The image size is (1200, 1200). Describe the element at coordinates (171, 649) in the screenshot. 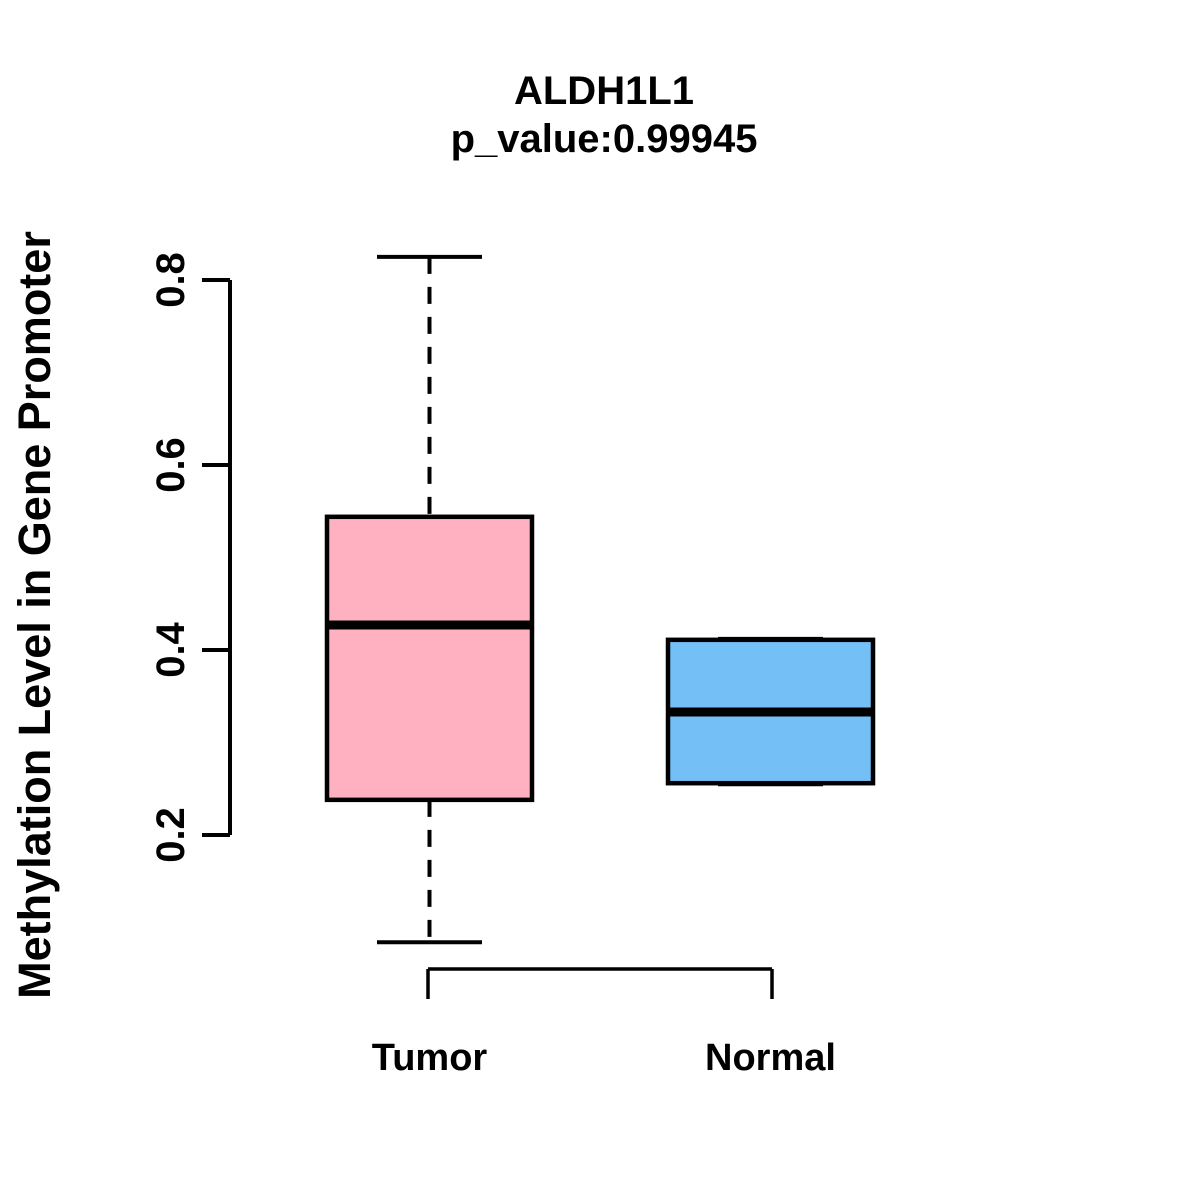

I see `y-tick-label: 0.4` at that location.